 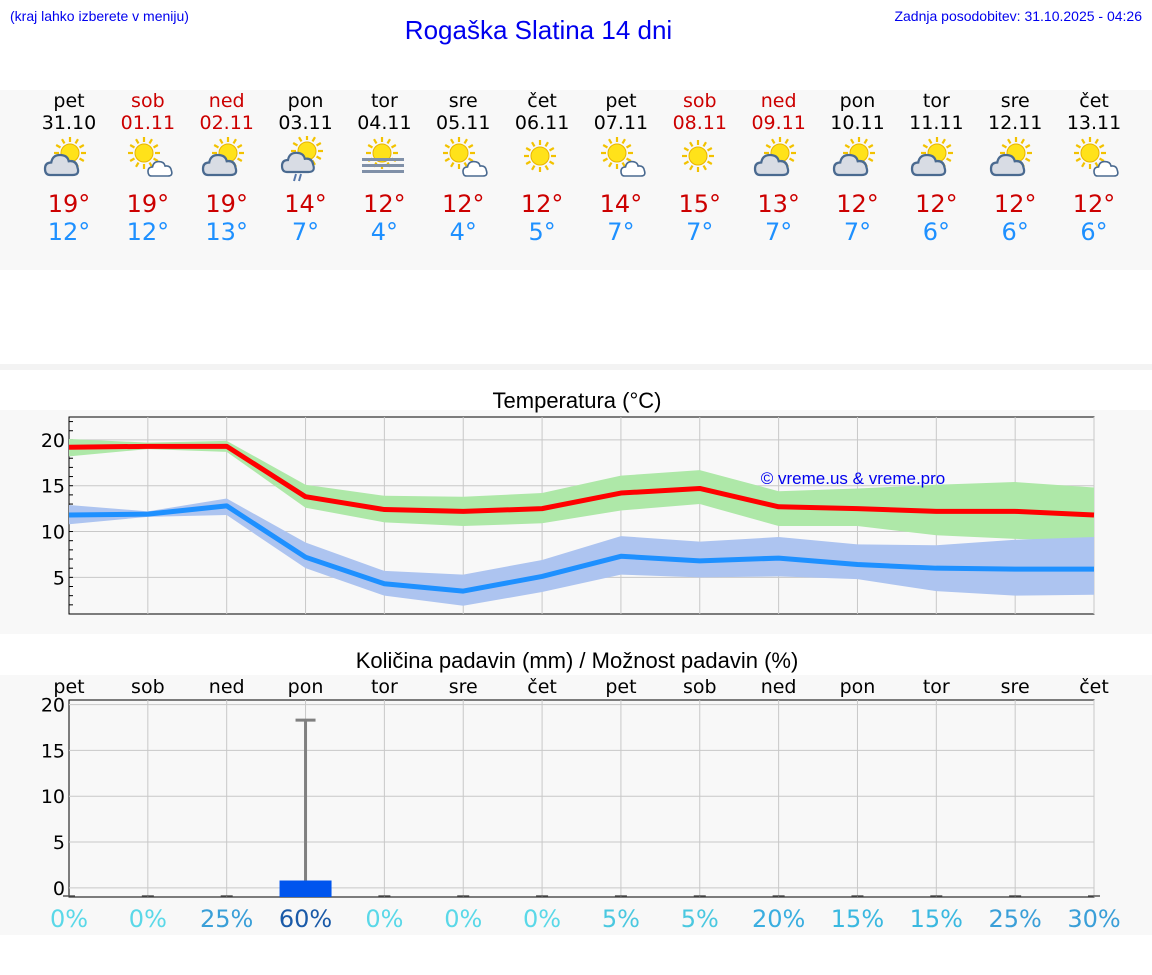 I want to click on precip-probability-label: 25%, so click(x=1014, y=919).